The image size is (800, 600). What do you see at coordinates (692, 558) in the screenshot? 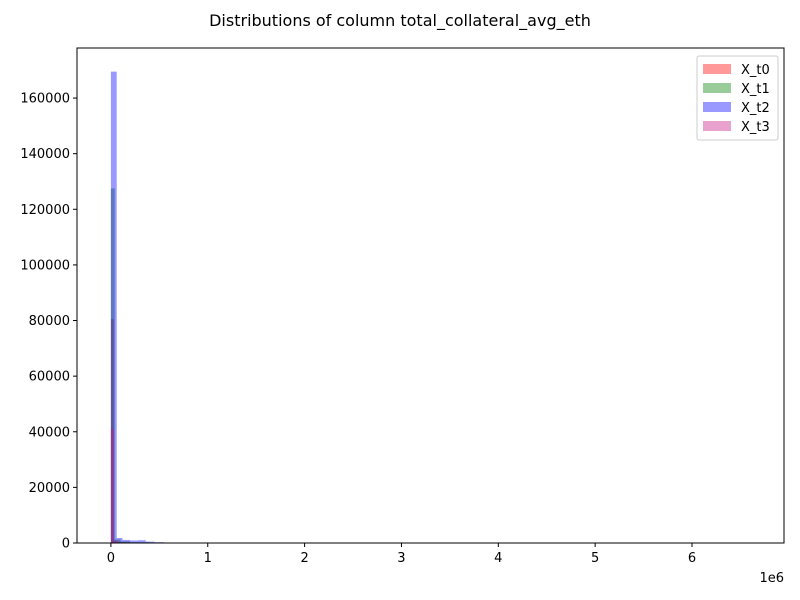
I see `x-tick-label-6: 6` at bounding box center [692, 558].